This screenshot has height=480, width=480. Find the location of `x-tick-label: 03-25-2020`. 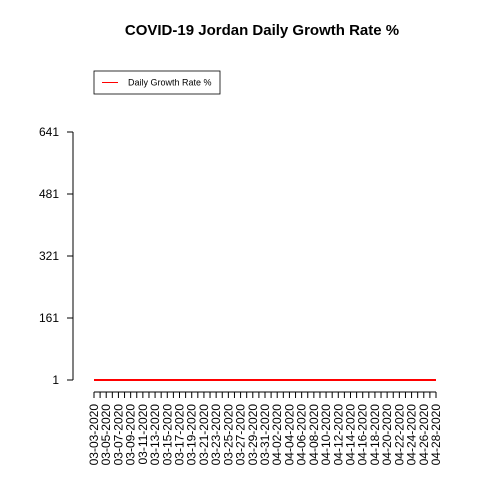

x-tick-label: 03-25-2020 is located at coordinates (228, 435).